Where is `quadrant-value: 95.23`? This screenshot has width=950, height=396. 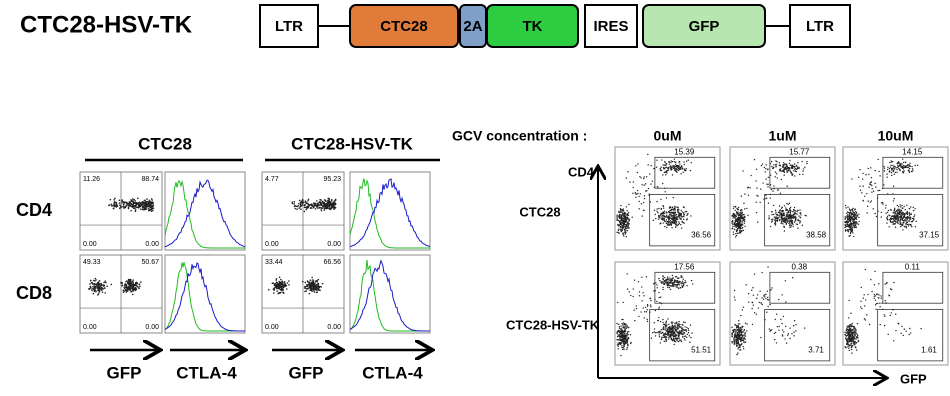 quadrant-value: 95.23 is located at coordinates (332, 179).